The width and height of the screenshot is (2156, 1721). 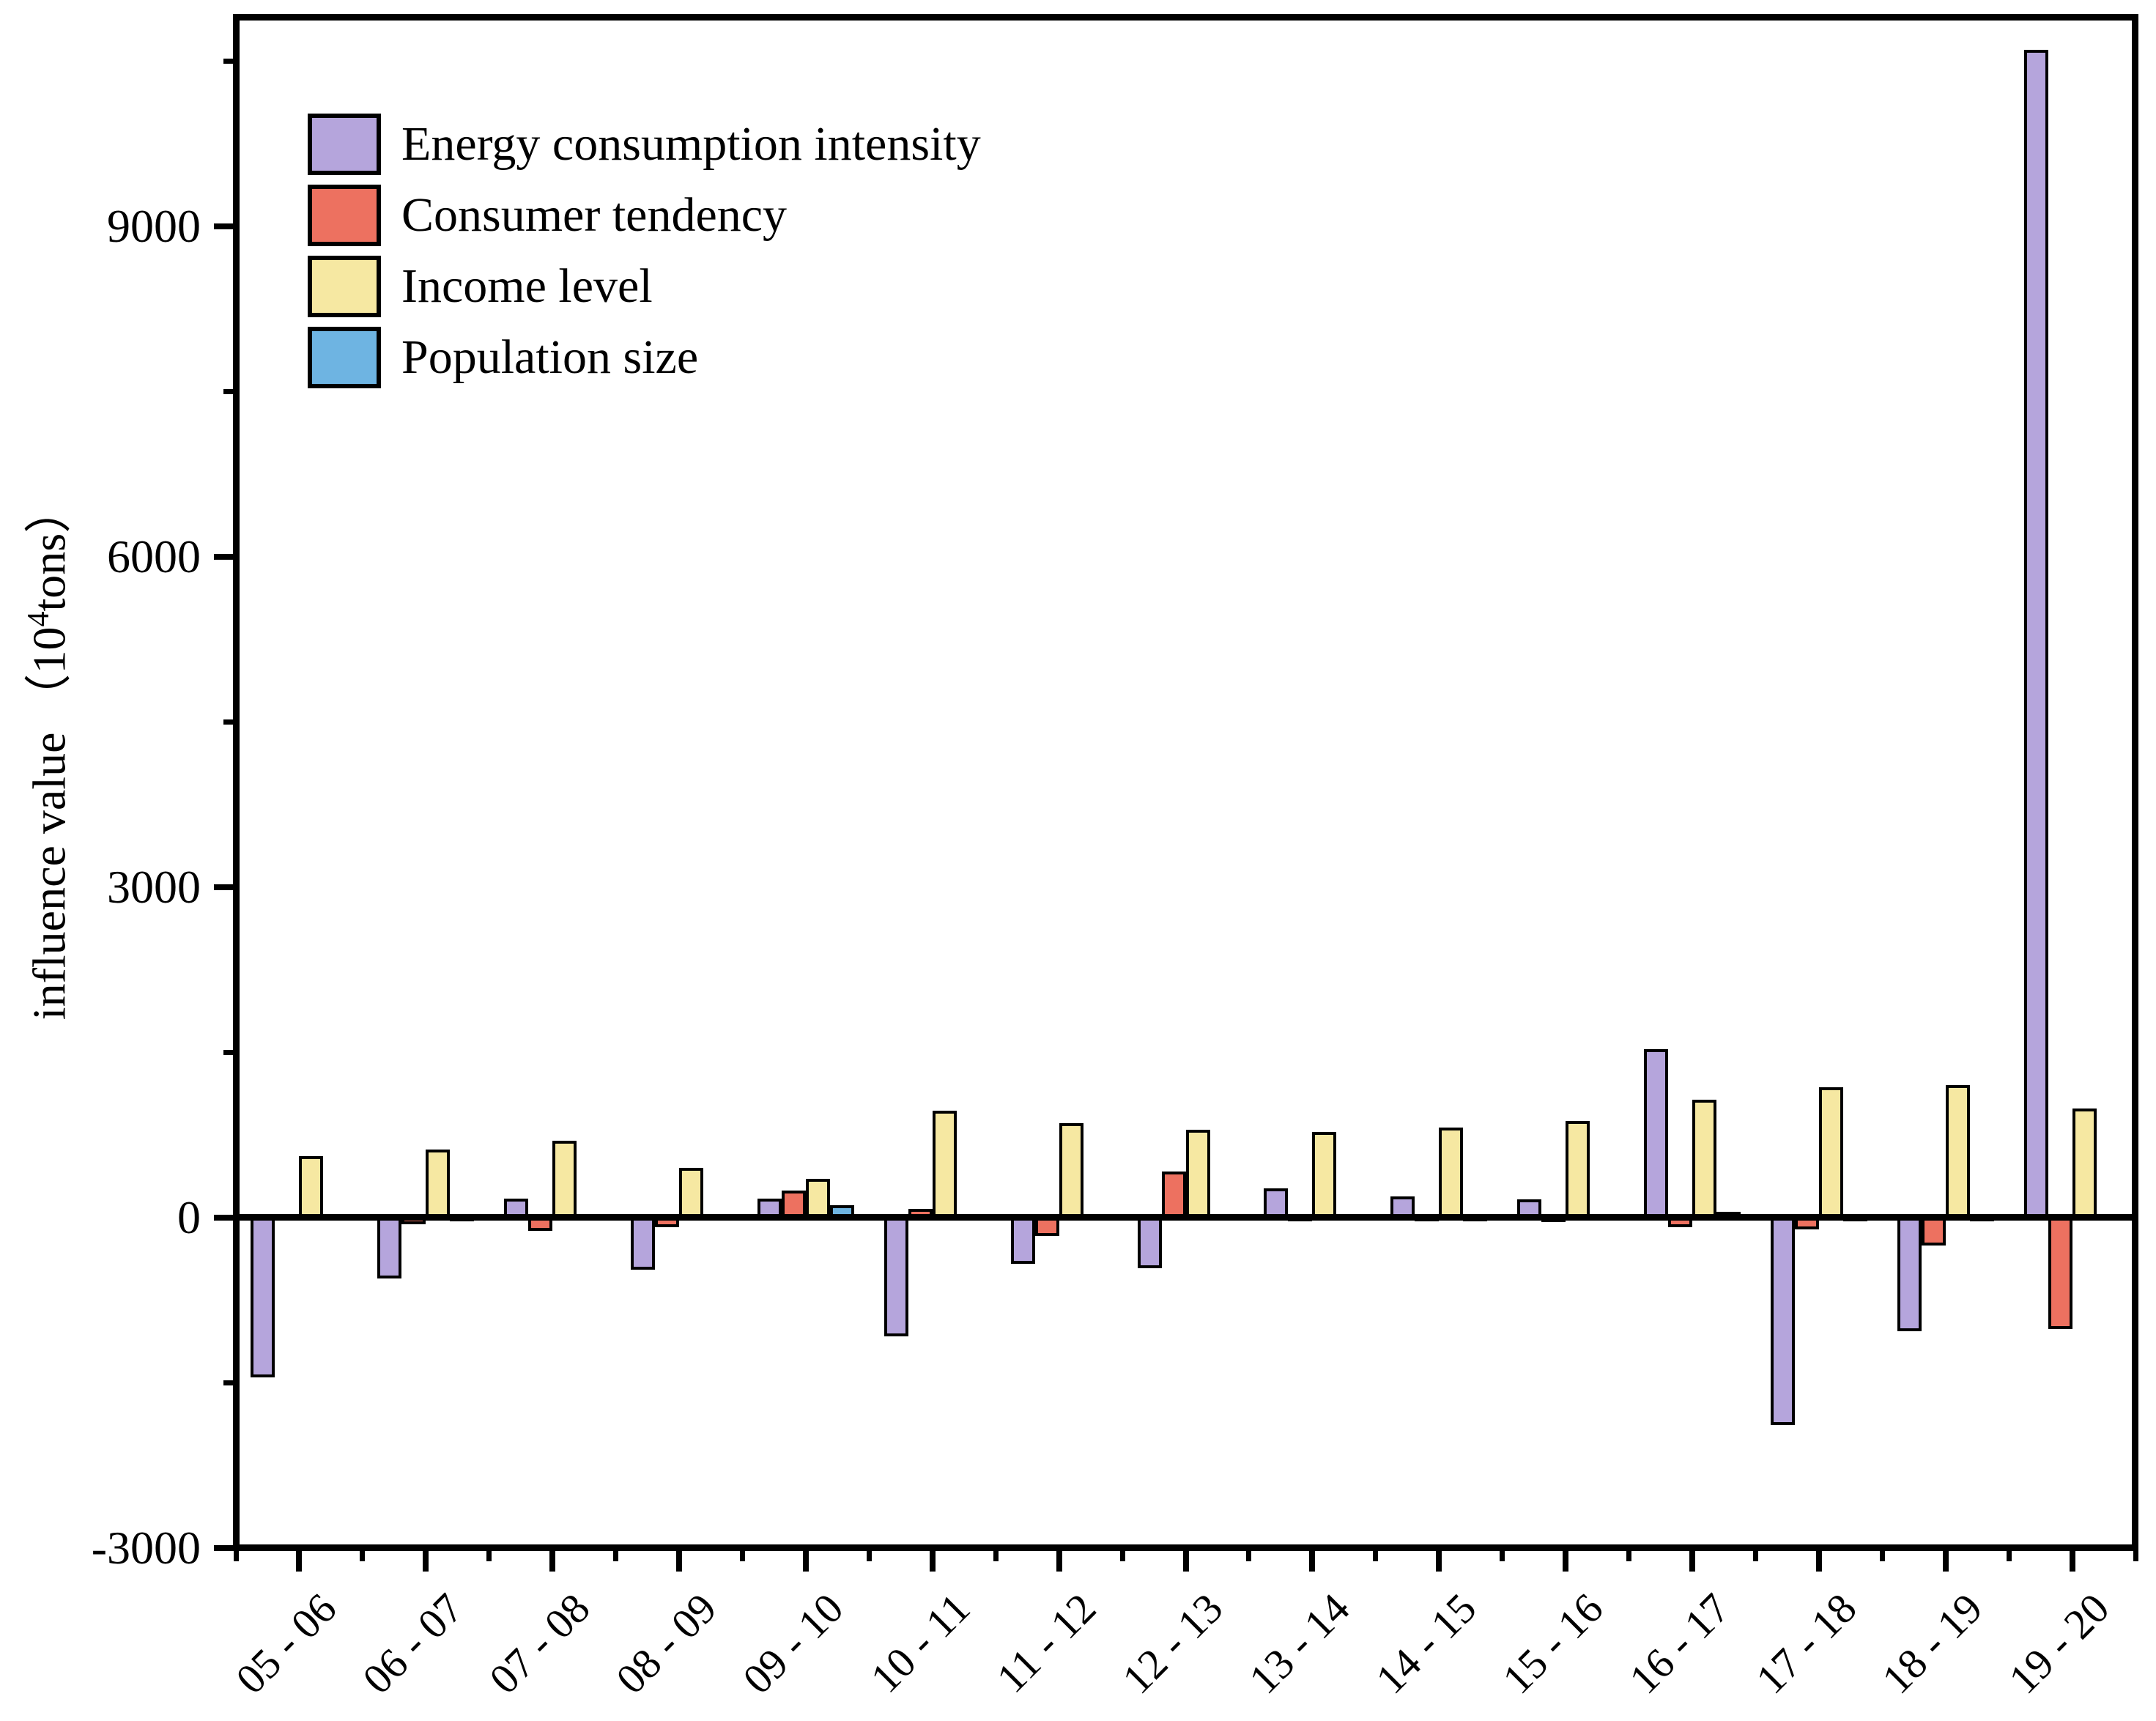 What do you see at coordinates (1805, 1643) in the screenshot?
I see `x-tick-label: 17 - 18` at bounding box center [1805, 1643].